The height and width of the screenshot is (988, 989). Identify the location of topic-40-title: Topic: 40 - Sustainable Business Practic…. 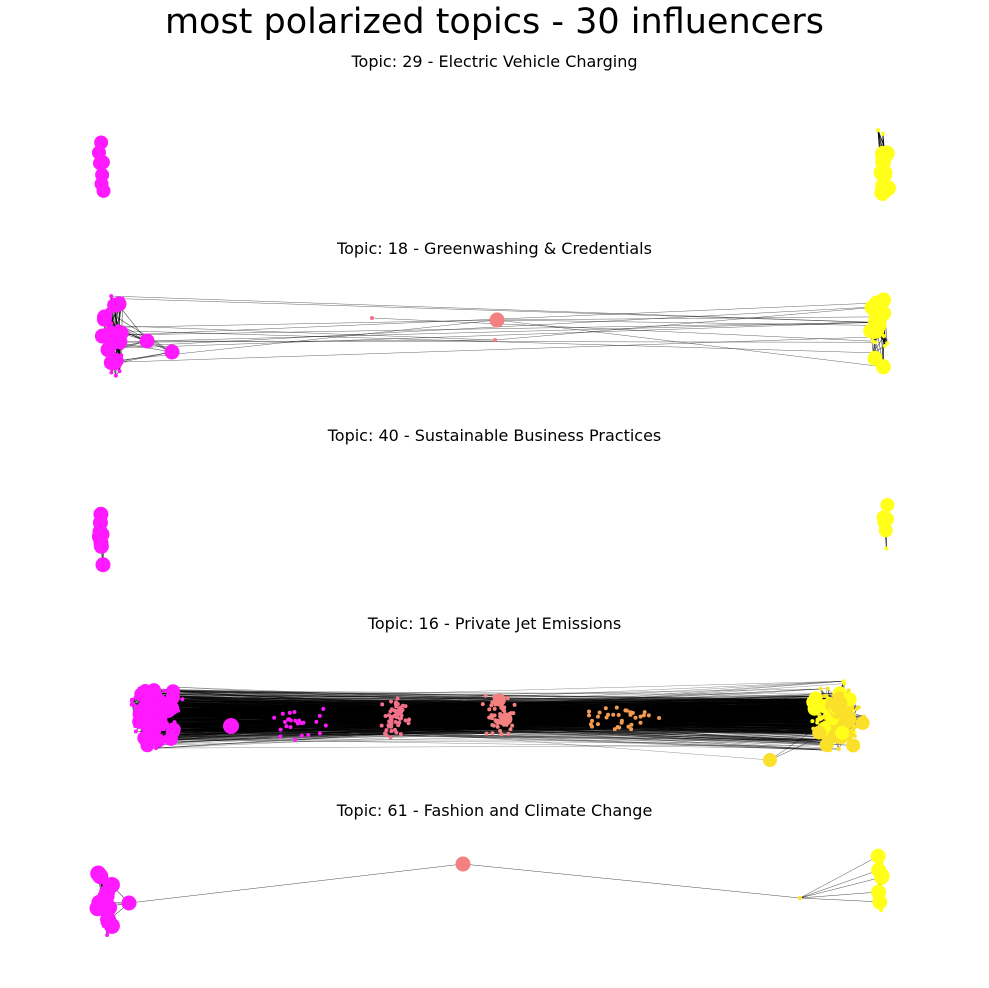
(494, 435).